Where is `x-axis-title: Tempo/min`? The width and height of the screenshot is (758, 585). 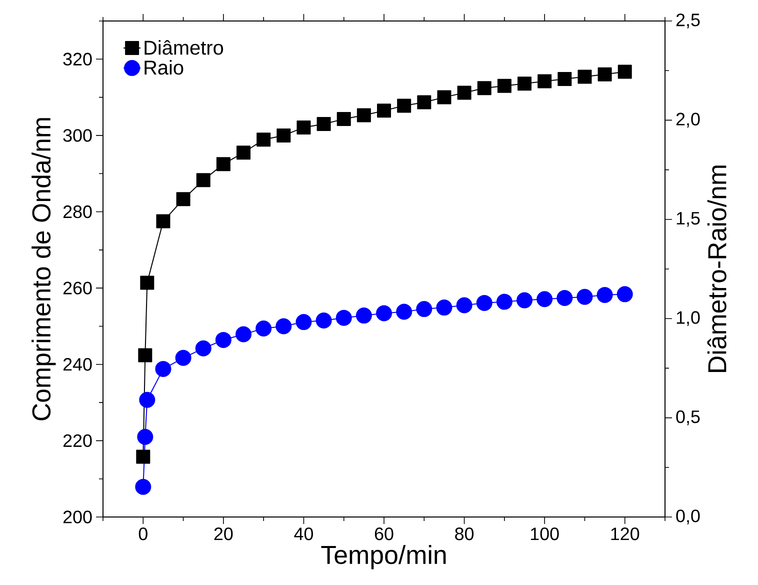 x-axis-title: Tempo/min is located at coordinates (383, 557).